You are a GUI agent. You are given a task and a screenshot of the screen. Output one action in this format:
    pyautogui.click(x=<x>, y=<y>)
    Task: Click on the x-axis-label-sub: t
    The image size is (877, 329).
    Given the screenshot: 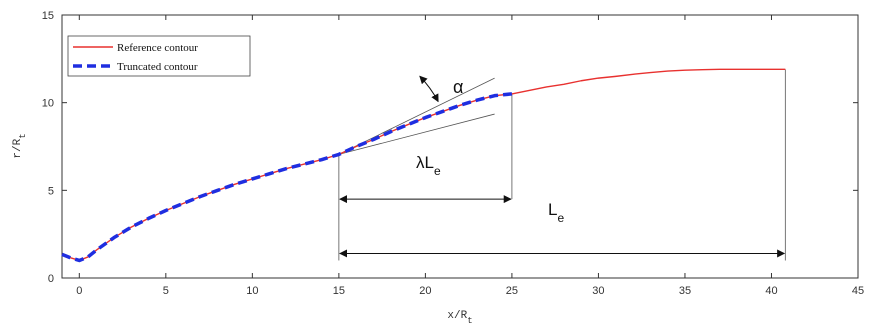 What is the action you would take?
    pyautogui.click(x=469, y=321)
    